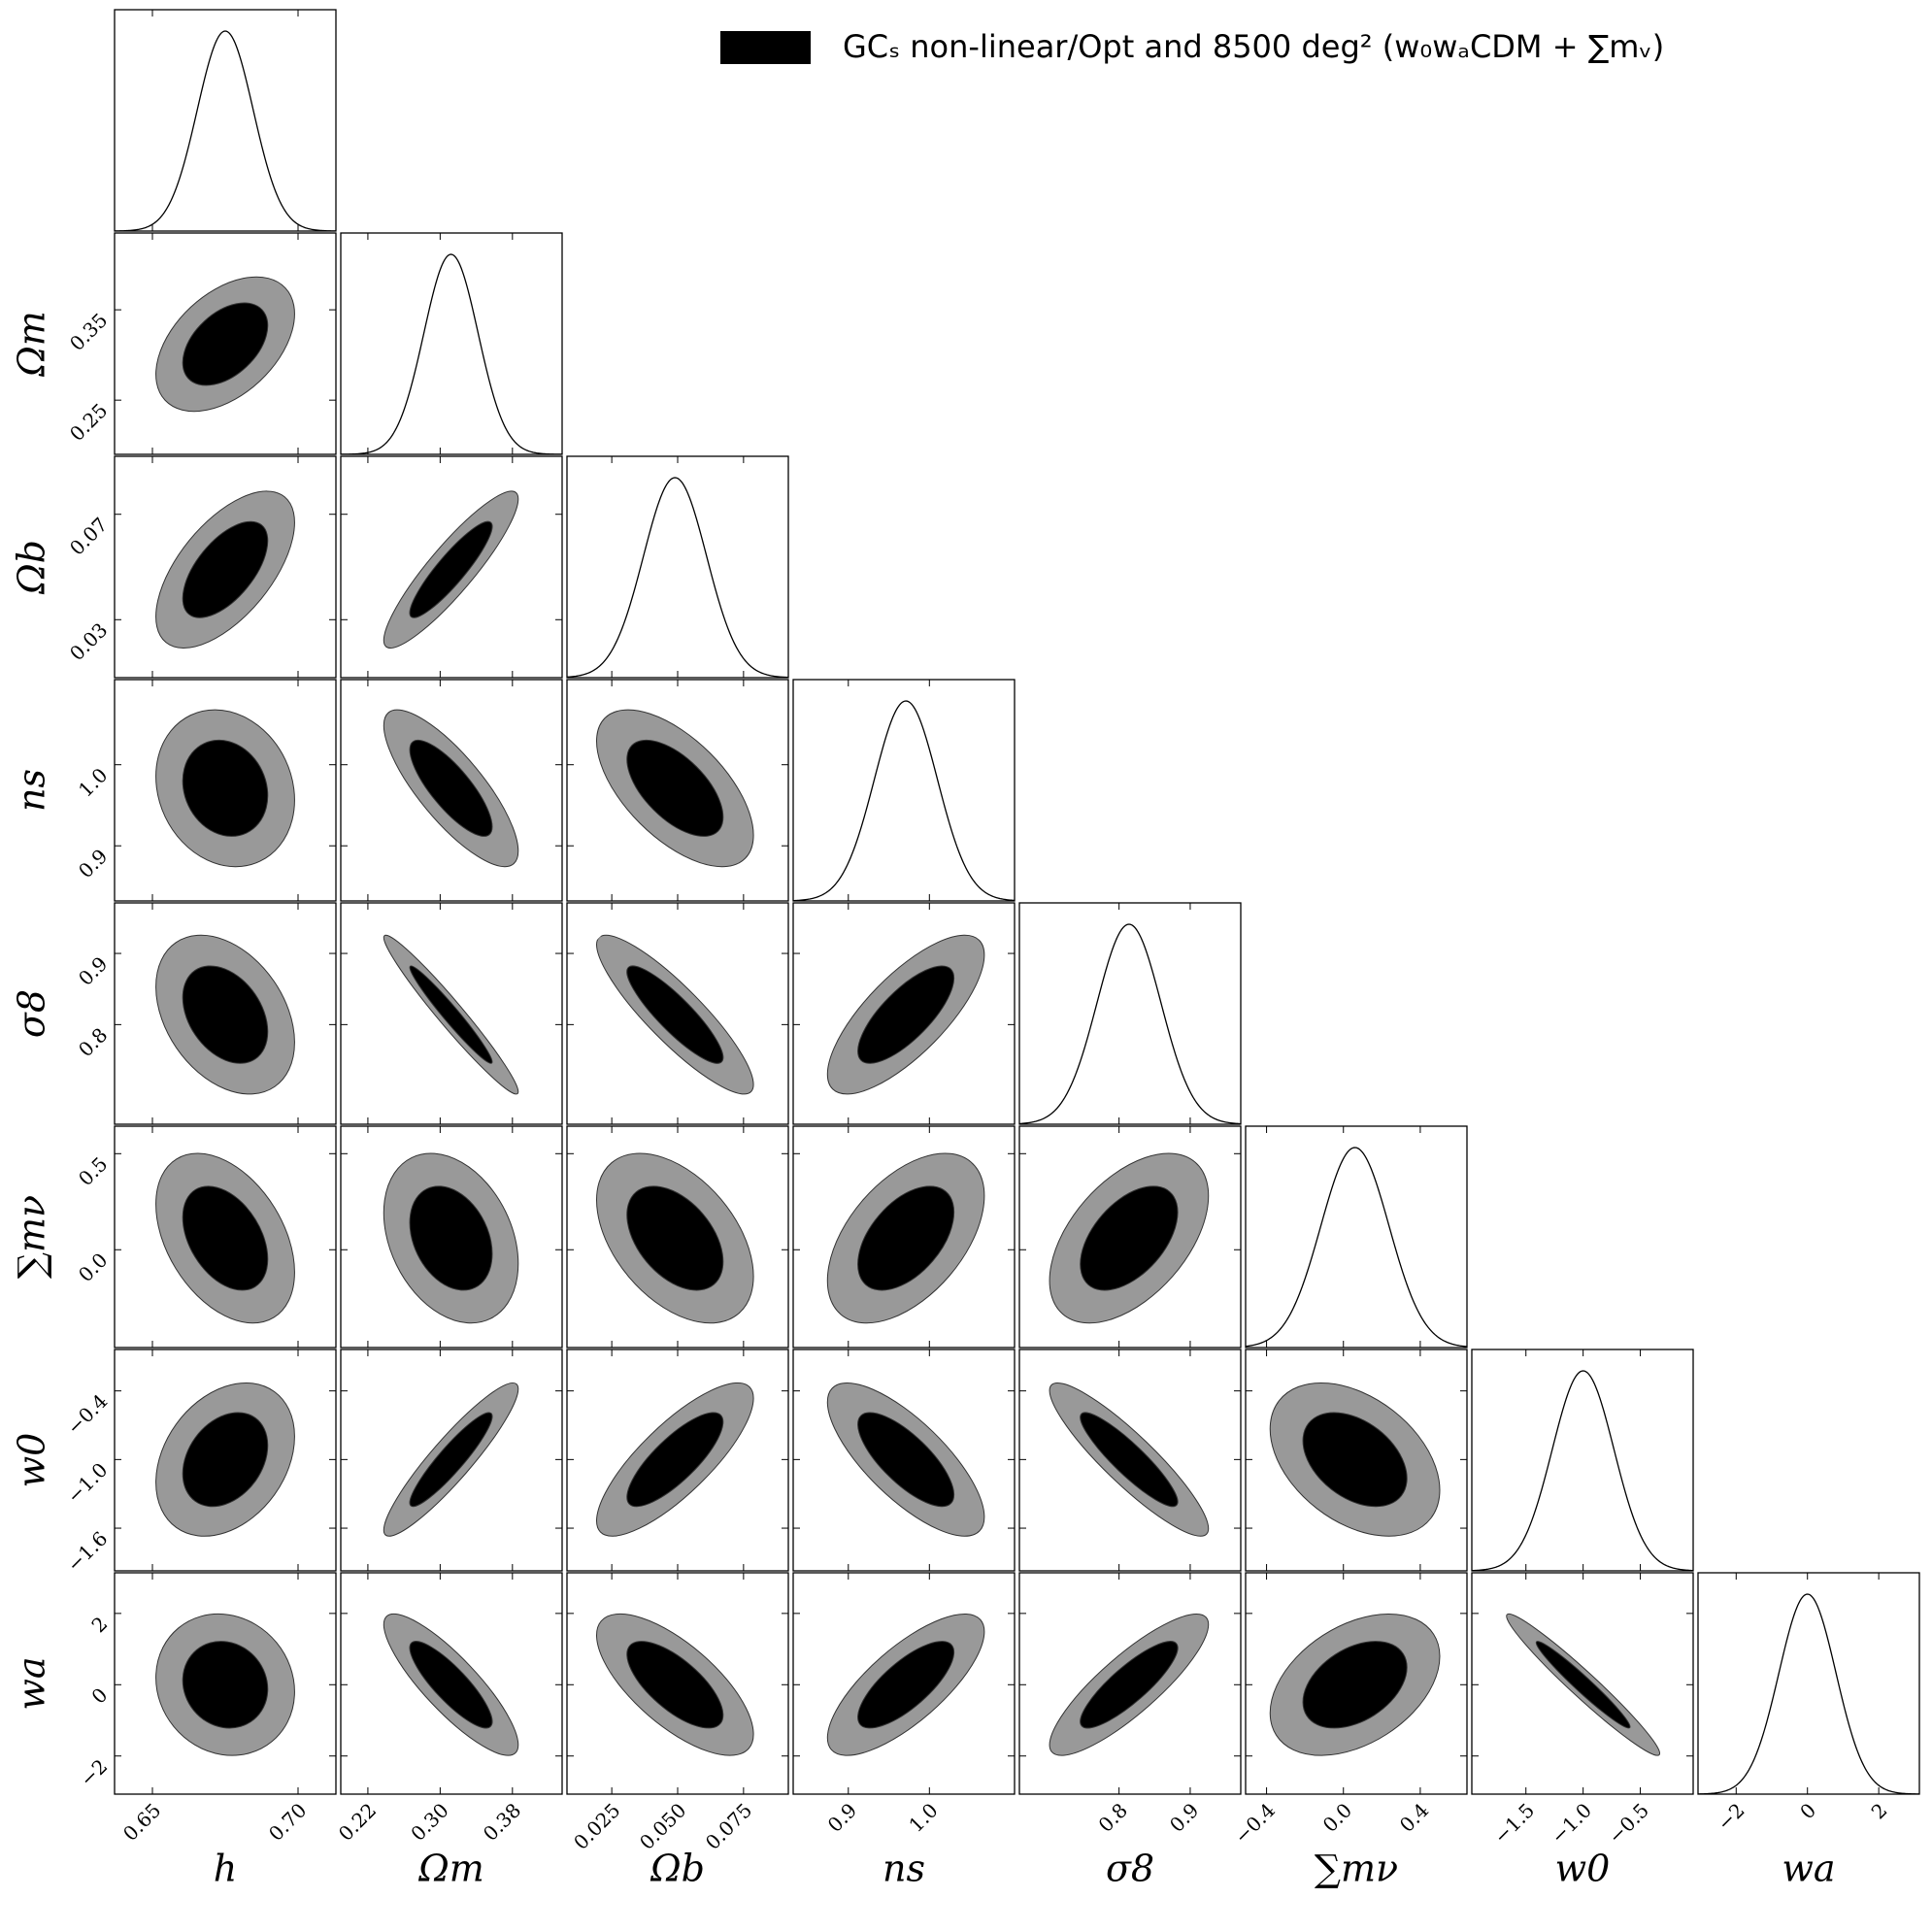 This screenshot has width=1932, height=1932. What do you see at coordinates (93, 1171) in the screenshot?
I see `y-tick-label: 0.5` at bounding box center [93, 1171].